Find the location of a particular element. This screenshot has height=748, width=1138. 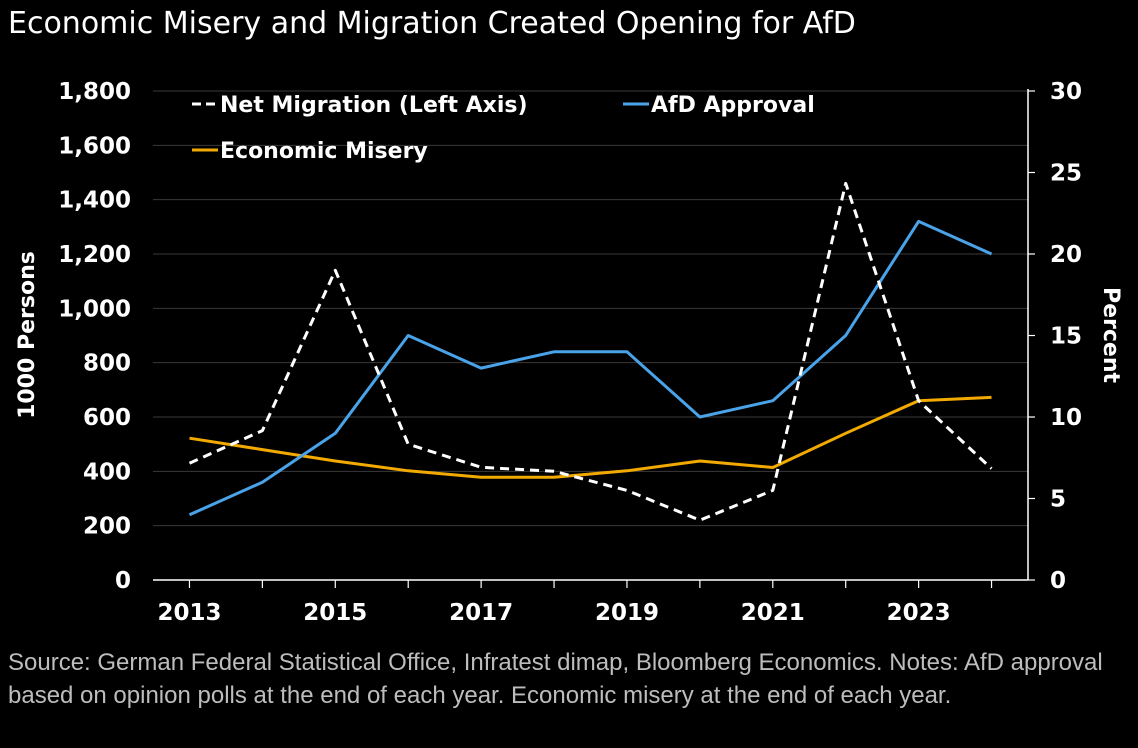

y2-tick-label: 10 is located at coordinates (1066, 418).